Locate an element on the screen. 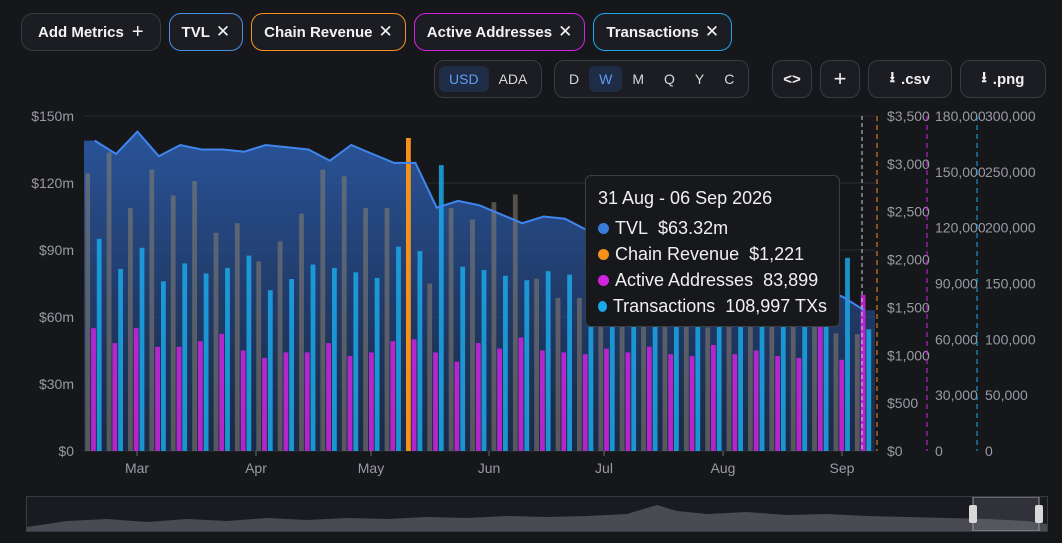 The image size is (1062, 543). y-tick-label-revenue: $0 is located at coordinates (895, 451).